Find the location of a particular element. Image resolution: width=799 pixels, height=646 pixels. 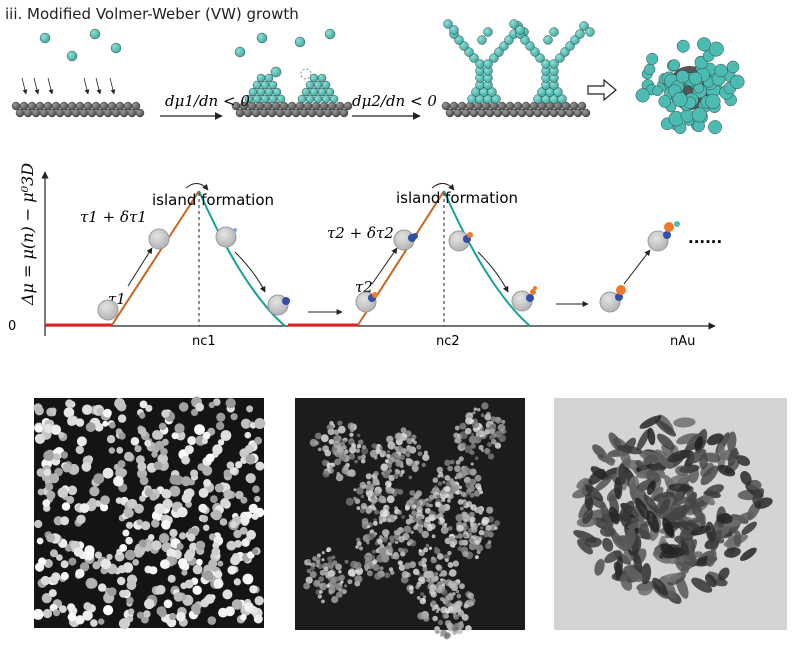

stage-3-dendrites is located at coordinates (518, 68).